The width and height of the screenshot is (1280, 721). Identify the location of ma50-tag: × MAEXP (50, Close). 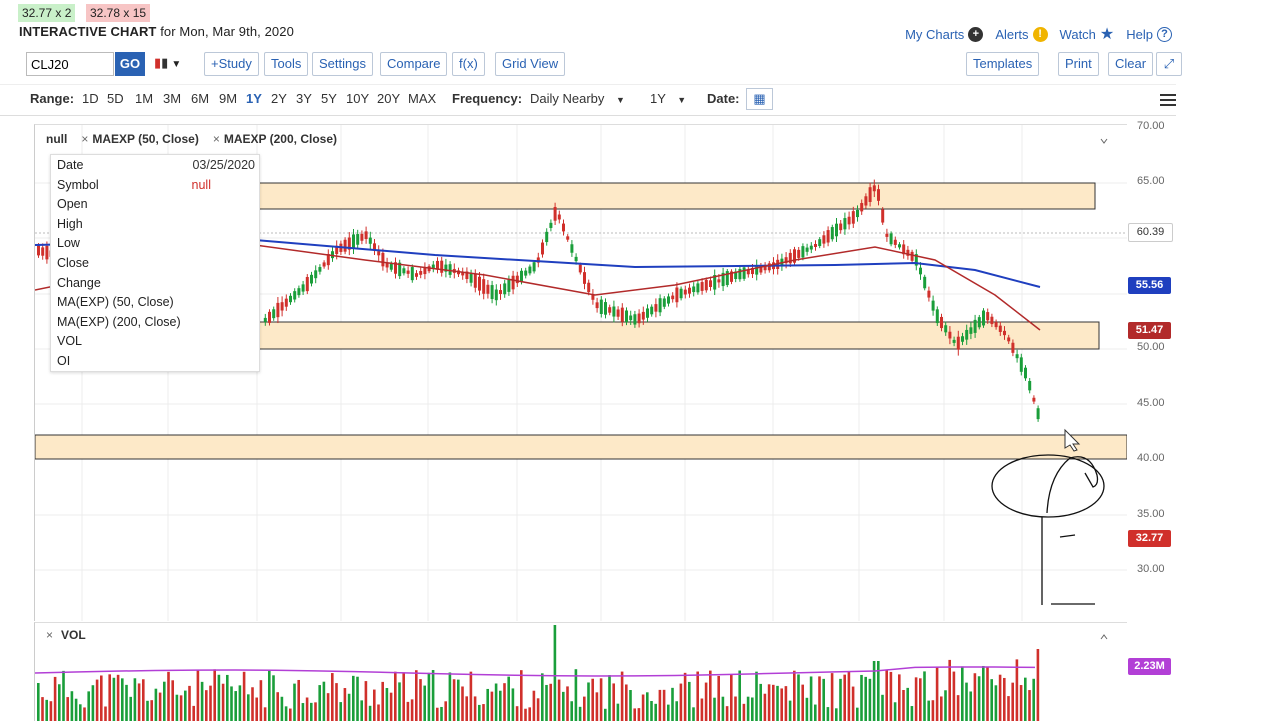
(140, 139).